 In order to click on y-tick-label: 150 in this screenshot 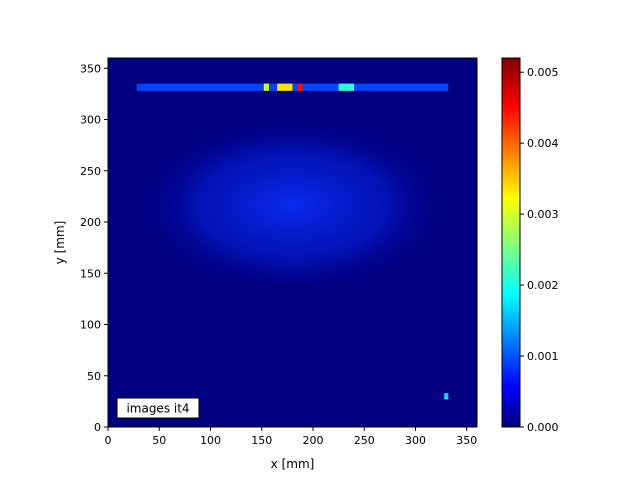, I will do `click(90, 273)`.